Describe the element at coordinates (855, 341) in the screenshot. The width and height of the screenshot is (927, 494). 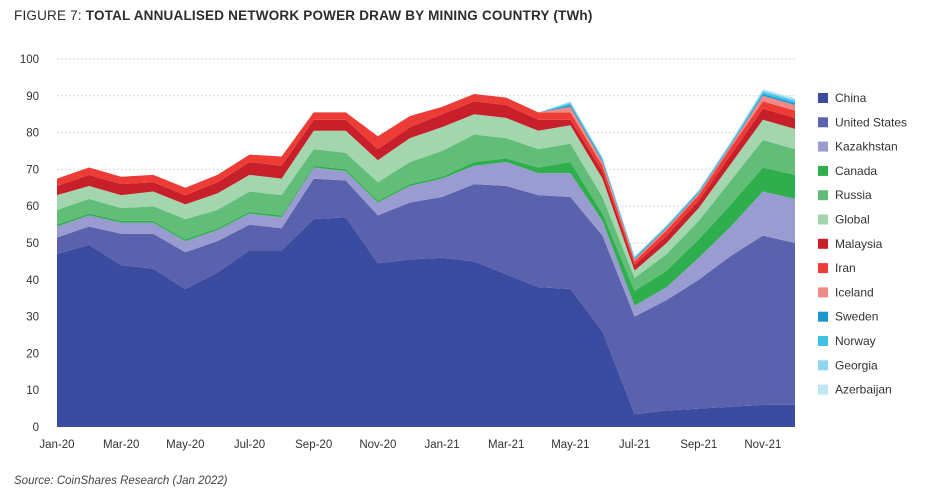
I see `legend-label: Norway` at that location.